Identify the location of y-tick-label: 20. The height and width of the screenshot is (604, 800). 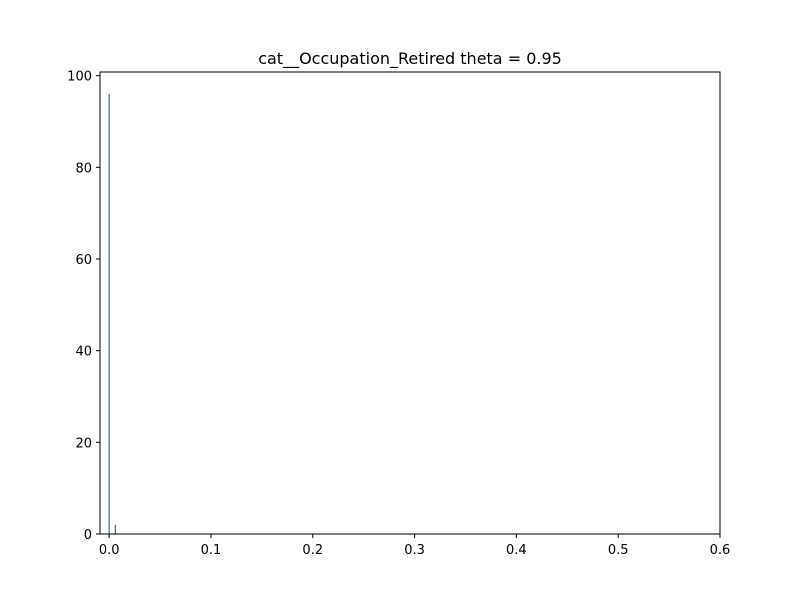
(83, 443).